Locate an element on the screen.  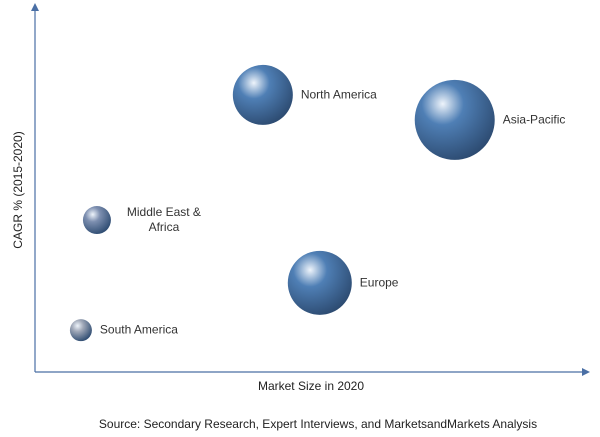
y-axis-title: CAGR % (2015-2020) is located at coordinates (18, 189).